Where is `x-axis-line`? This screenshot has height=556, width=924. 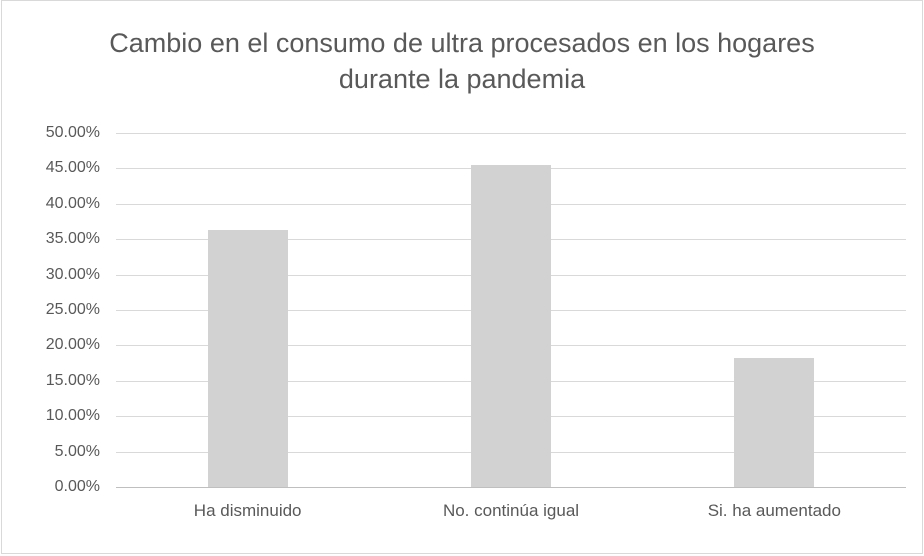
x-axis-line is located at coordinates (511, 487).